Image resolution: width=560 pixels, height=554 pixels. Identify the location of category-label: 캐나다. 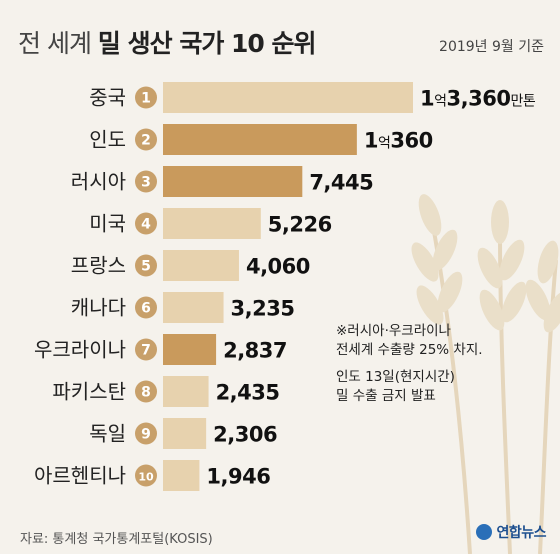
(98, 308).